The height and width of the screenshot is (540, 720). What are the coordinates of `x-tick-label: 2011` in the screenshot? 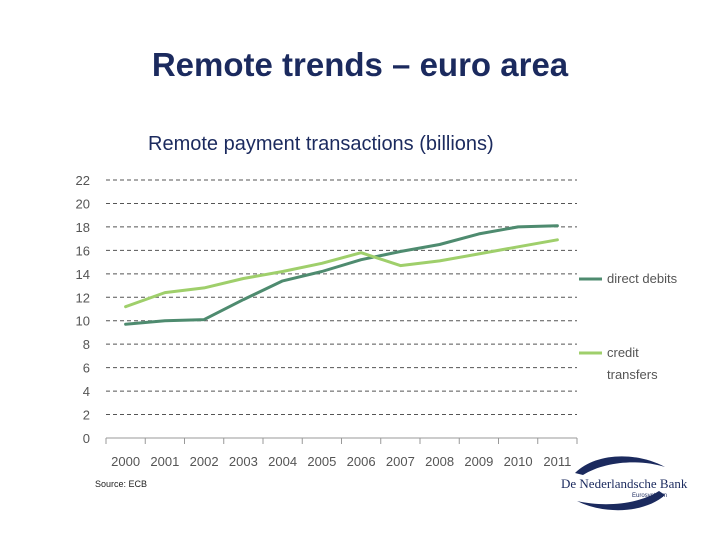 It's located at (557, 461).